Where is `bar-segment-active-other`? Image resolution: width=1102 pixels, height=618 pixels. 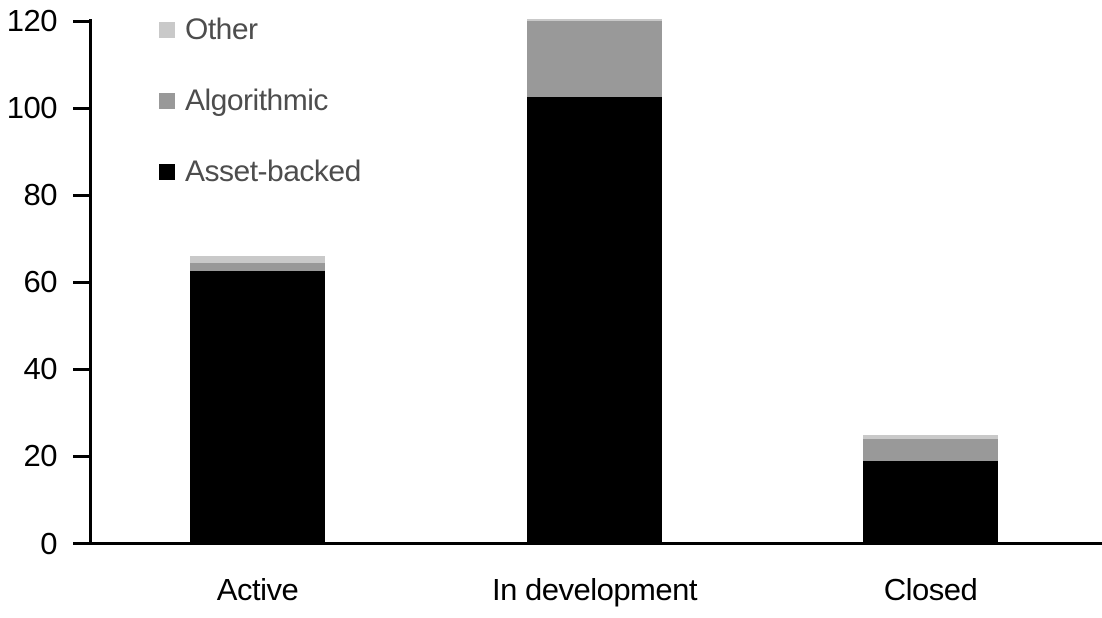
bar-segment-active-other is located at coordinates (257, 259).